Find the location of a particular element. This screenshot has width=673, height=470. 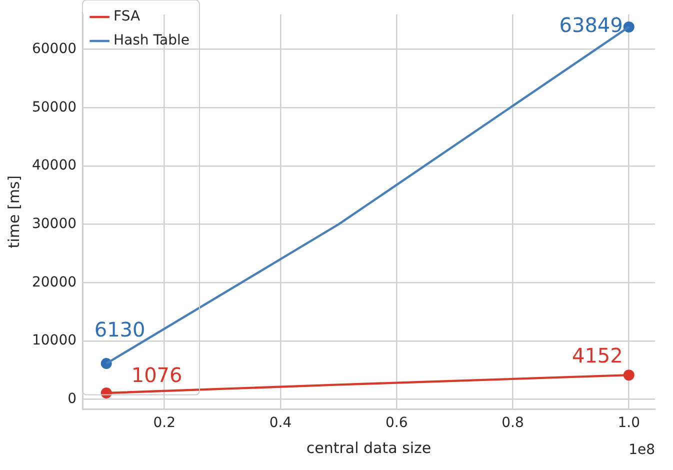

y-axis-title: time [ms] is located at coordinates (13, 211).